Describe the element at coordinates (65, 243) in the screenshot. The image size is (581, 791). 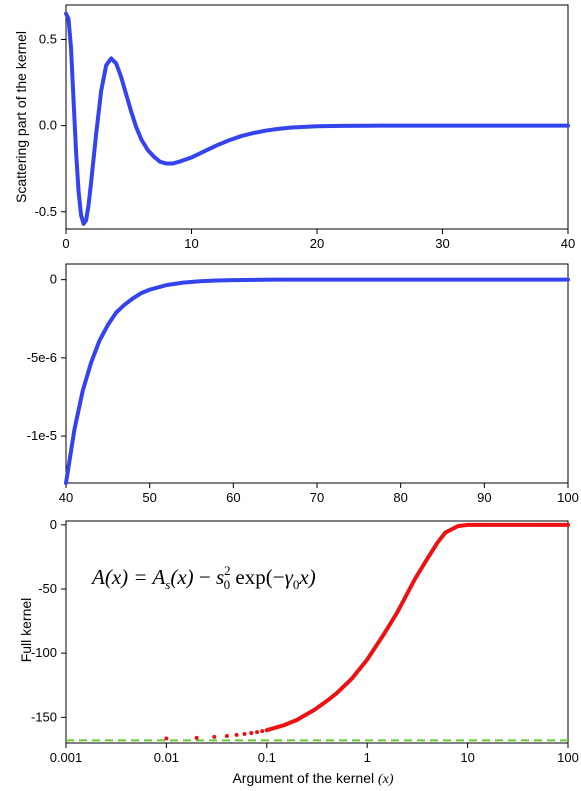
I see `x-tick-label: 0` at that location.